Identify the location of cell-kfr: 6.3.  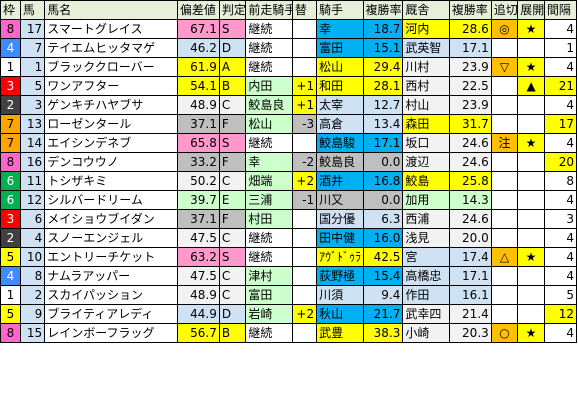
(383, 219).